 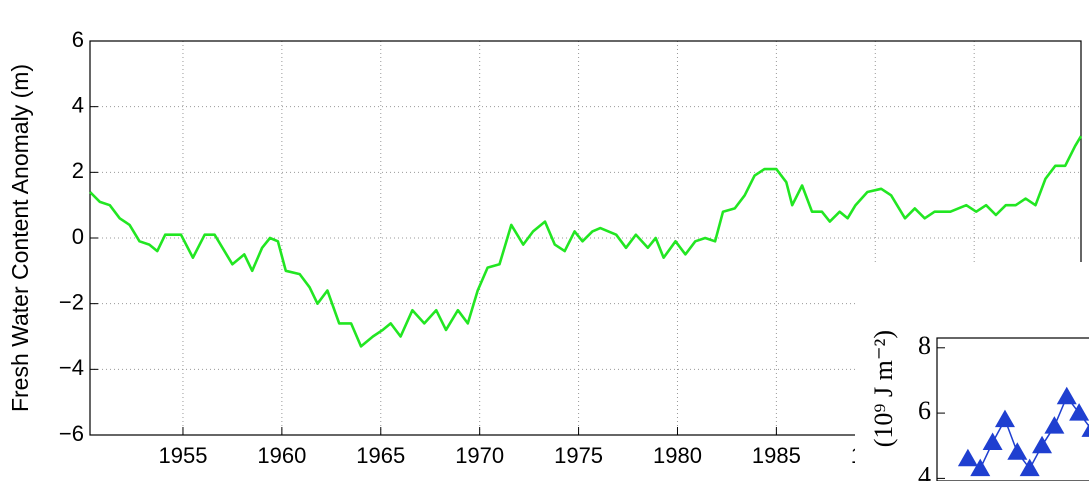 I want to click on axes-frame, so click(x=1012, y=409).